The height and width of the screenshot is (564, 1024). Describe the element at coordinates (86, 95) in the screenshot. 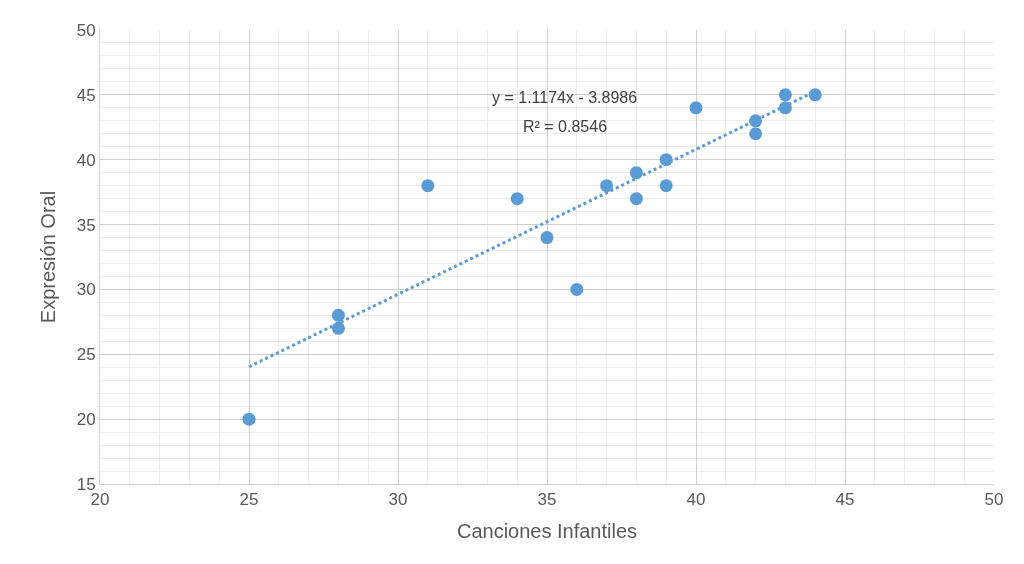

I see `y-tick-label: 45` at that location.